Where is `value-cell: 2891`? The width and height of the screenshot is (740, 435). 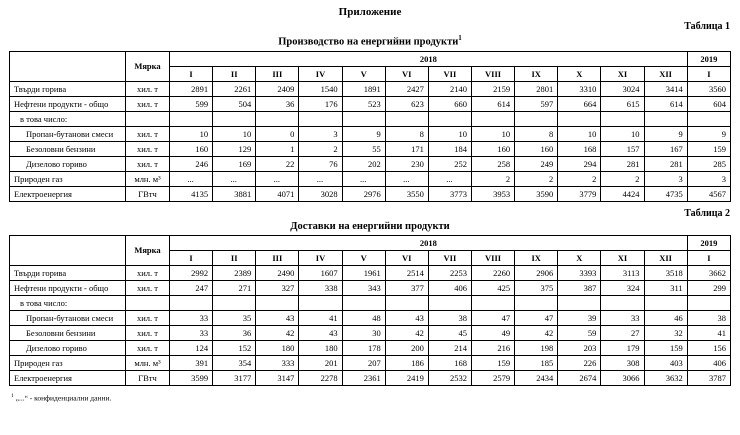
value-cell: 2891 is located at coordinates (191, 88).